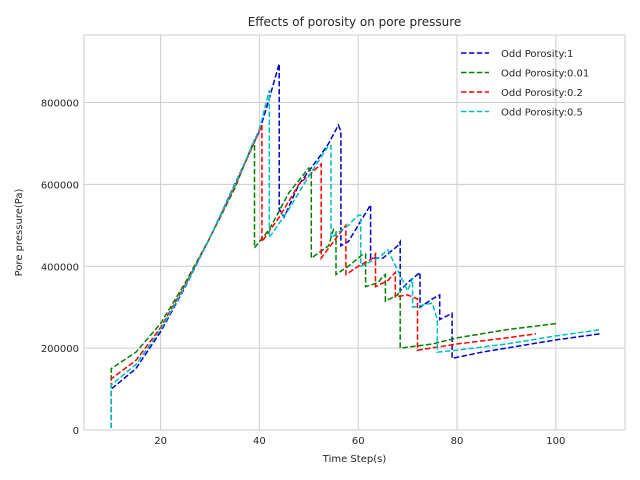 The image size is (640, 480). I want to click on y-axis-title: Pore pressure(Pa), so click(19, 233).